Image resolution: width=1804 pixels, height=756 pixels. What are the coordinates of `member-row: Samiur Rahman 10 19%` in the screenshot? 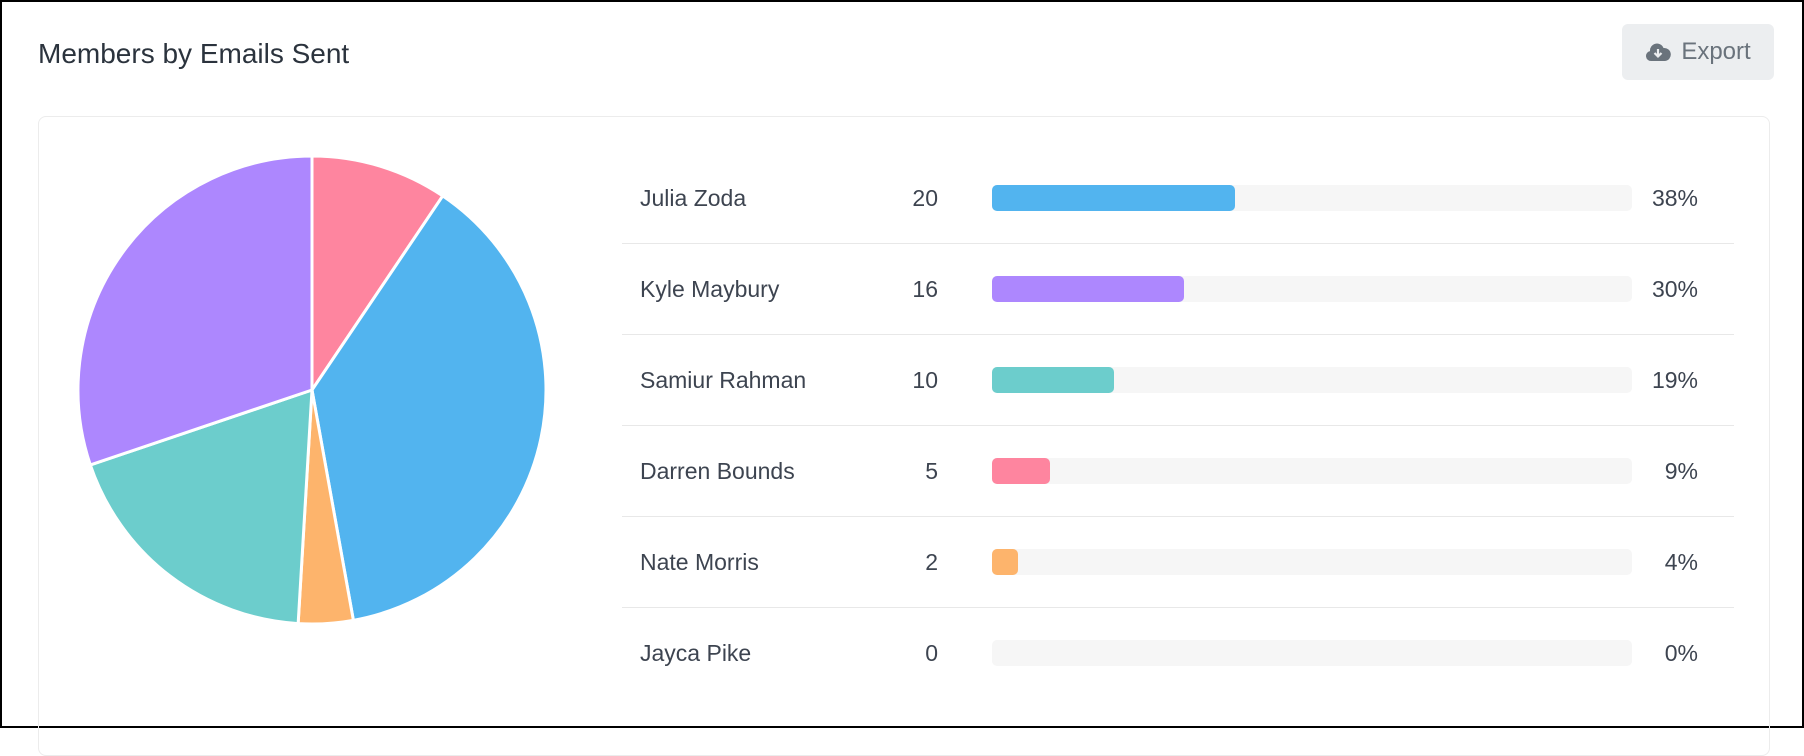 It's located at (1178, 380).